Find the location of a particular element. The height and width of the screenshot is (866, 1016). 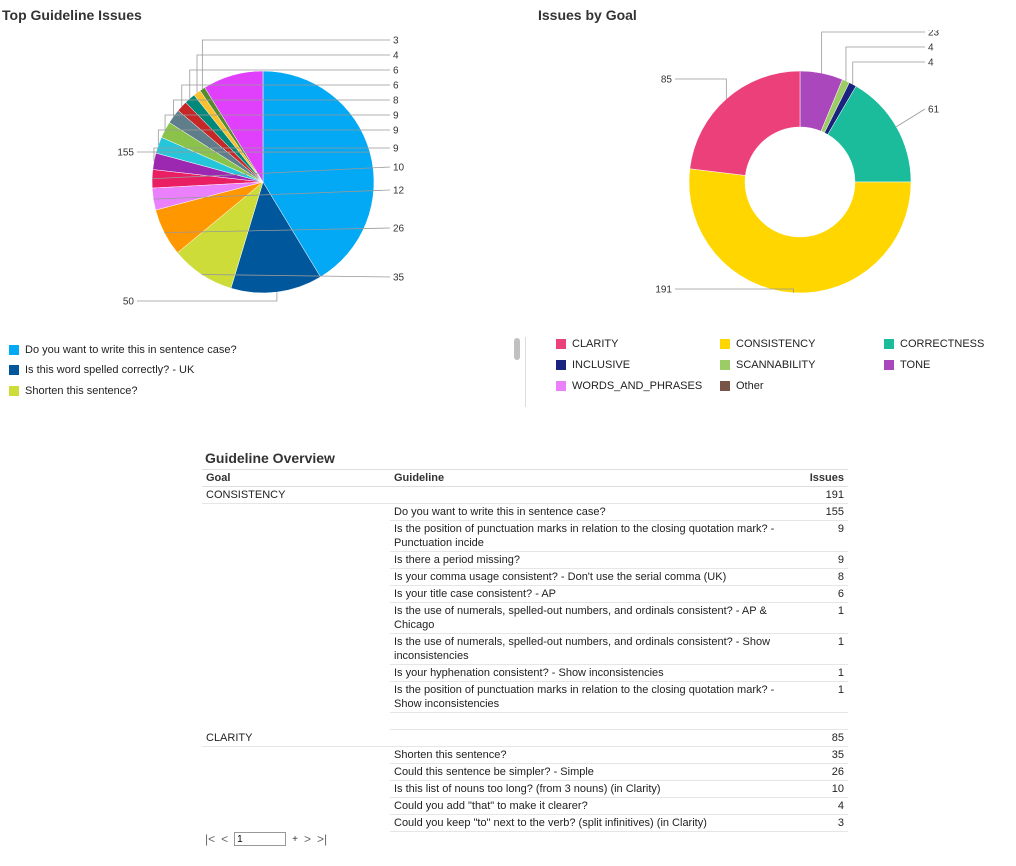

legend-item-correctness: CORRECTNESS is located at coordinates (934, 344).